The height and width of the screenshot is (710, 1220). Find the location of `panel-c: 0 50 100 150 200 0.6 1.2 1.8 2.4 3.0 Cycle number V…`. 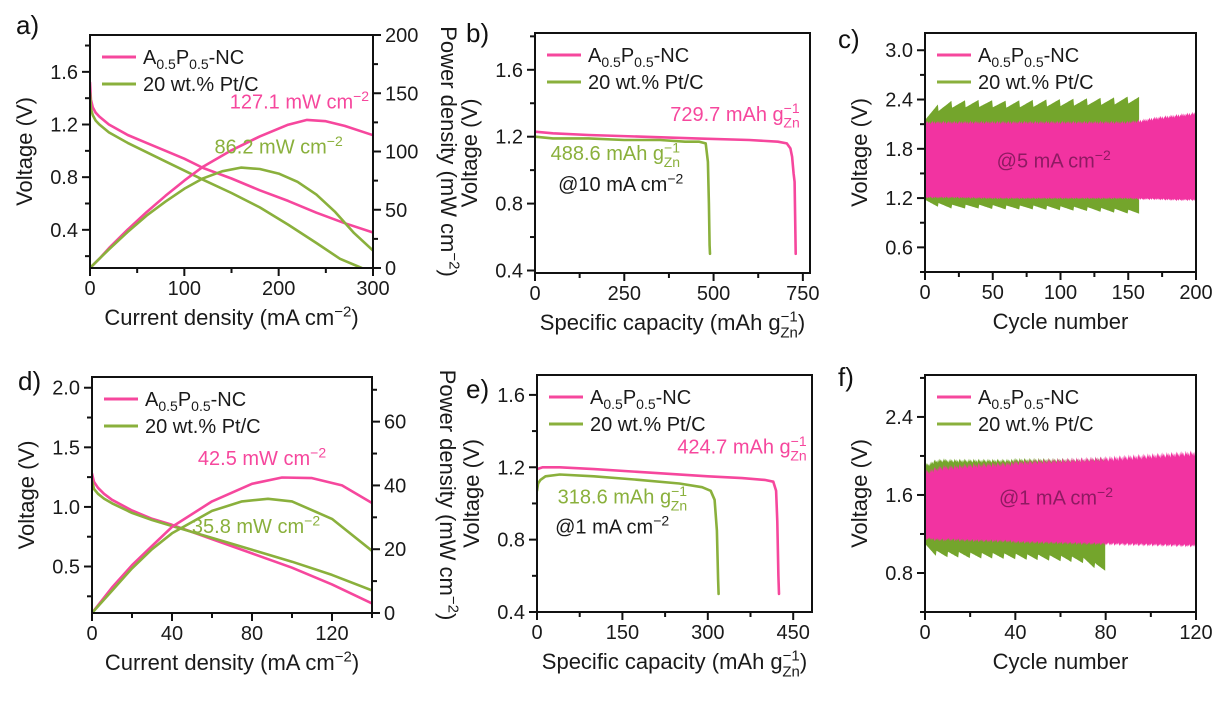

panel-c: 0 50 100 150 200 0.6 1.2 1.8 2.4 3.0 Cycle number V… is located at coordinates (1030, 183).